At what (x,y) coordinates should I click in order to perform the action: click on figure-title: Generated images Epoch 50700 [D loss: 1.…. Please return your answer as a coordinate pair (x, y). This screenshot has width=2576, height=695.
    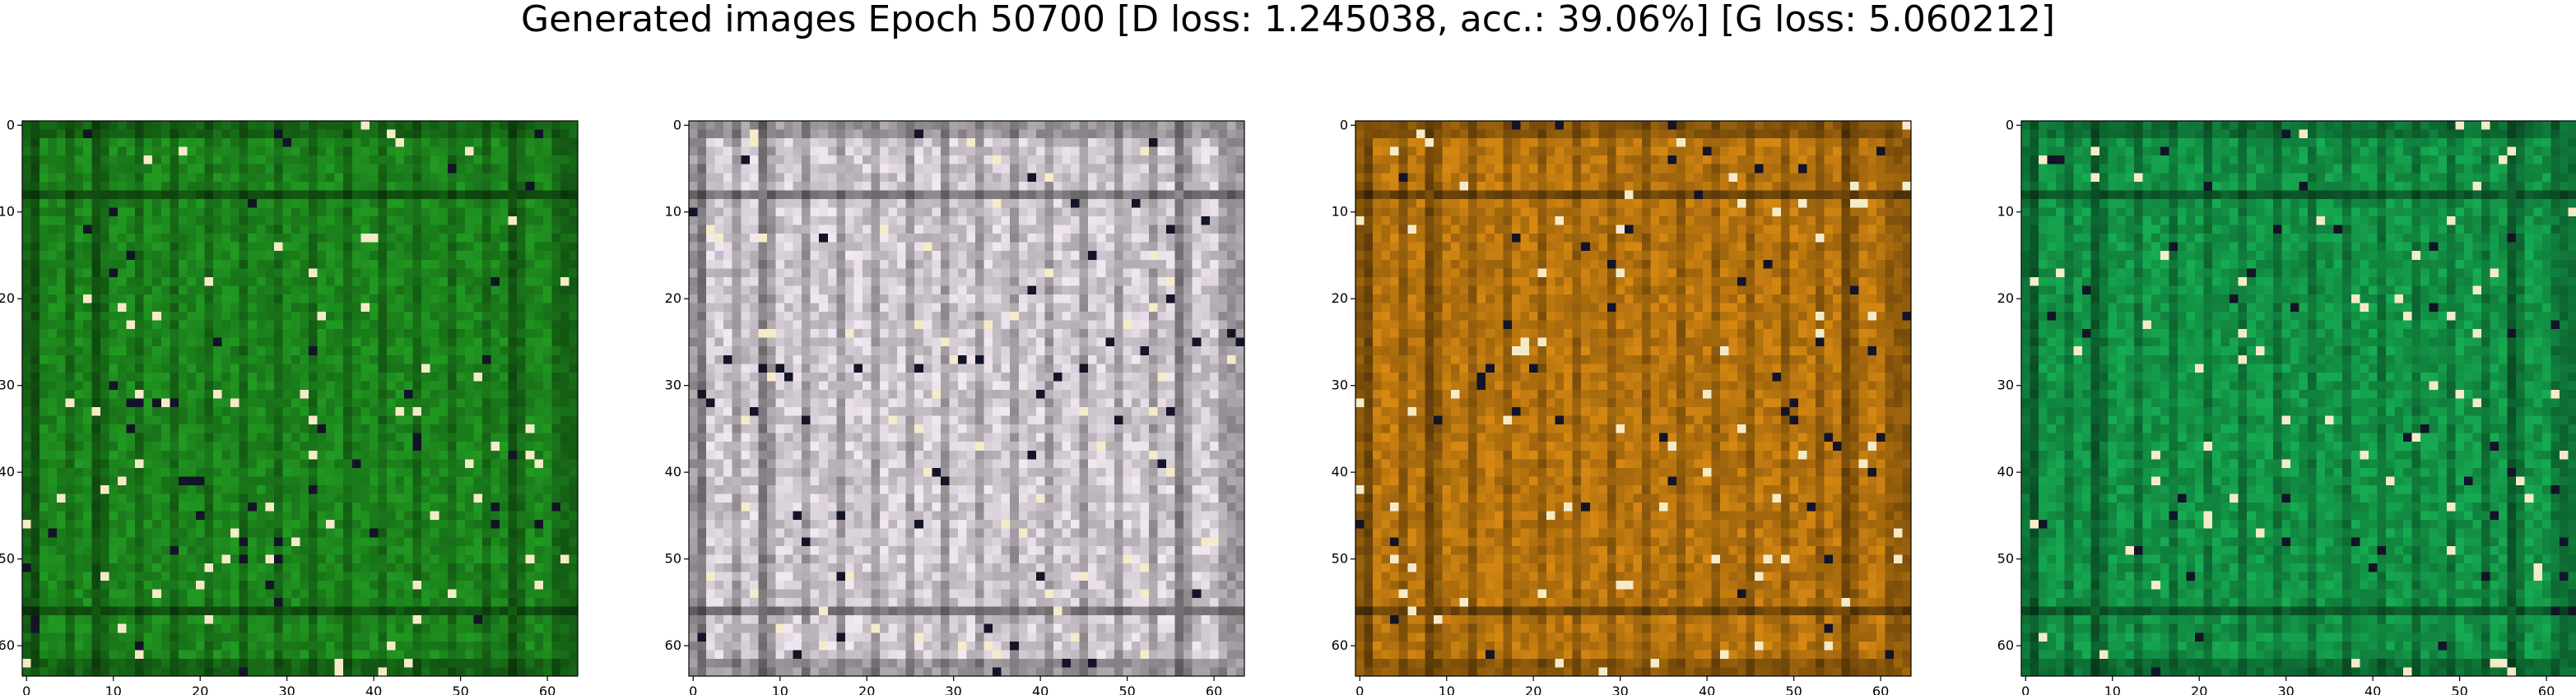
    Looking at the image, I should click on (1288, 20).